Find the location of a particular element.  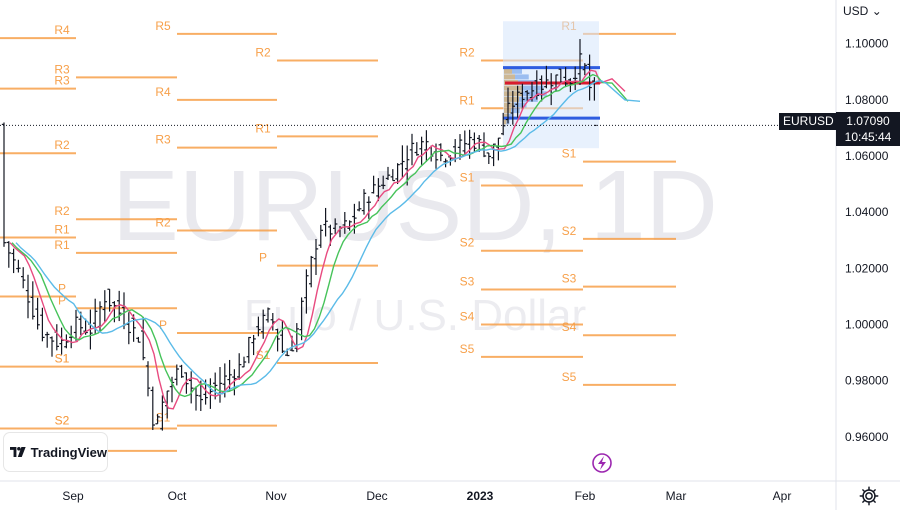

symbol-watermark: EURUSD, 1D is located at coordinates (415, 206).